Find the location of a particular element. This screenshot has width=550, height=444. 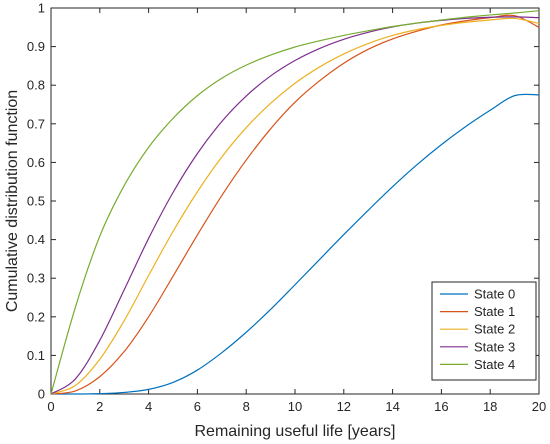

legend: State 0 State 1 State 2 State 3 State 4 is located at coordinates (484, 331).